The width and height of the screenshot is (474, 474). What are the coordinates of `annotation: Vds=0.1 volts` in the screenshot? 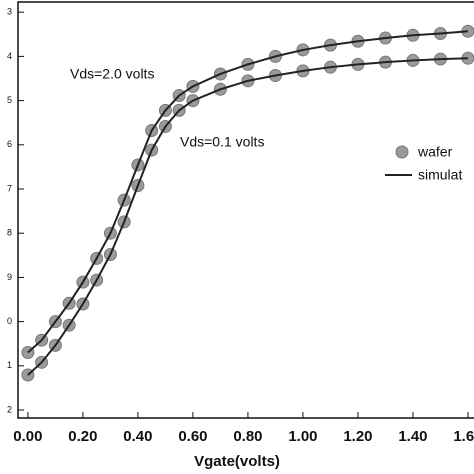 It's located at (222, 142).